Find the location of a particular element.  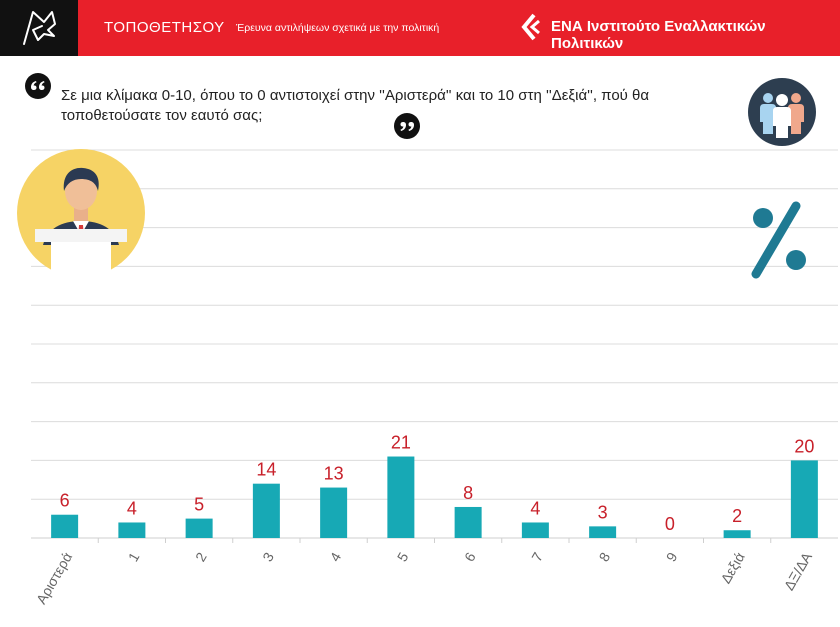

flag-logo is located at coordinates (39, 28).